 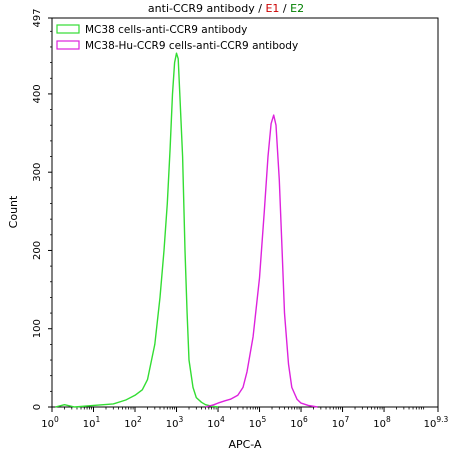 What do you see at coordinates (50, 422) in the screenshot?
I see `x-tick-label: 10⁰` at bounding box center [50, 422].